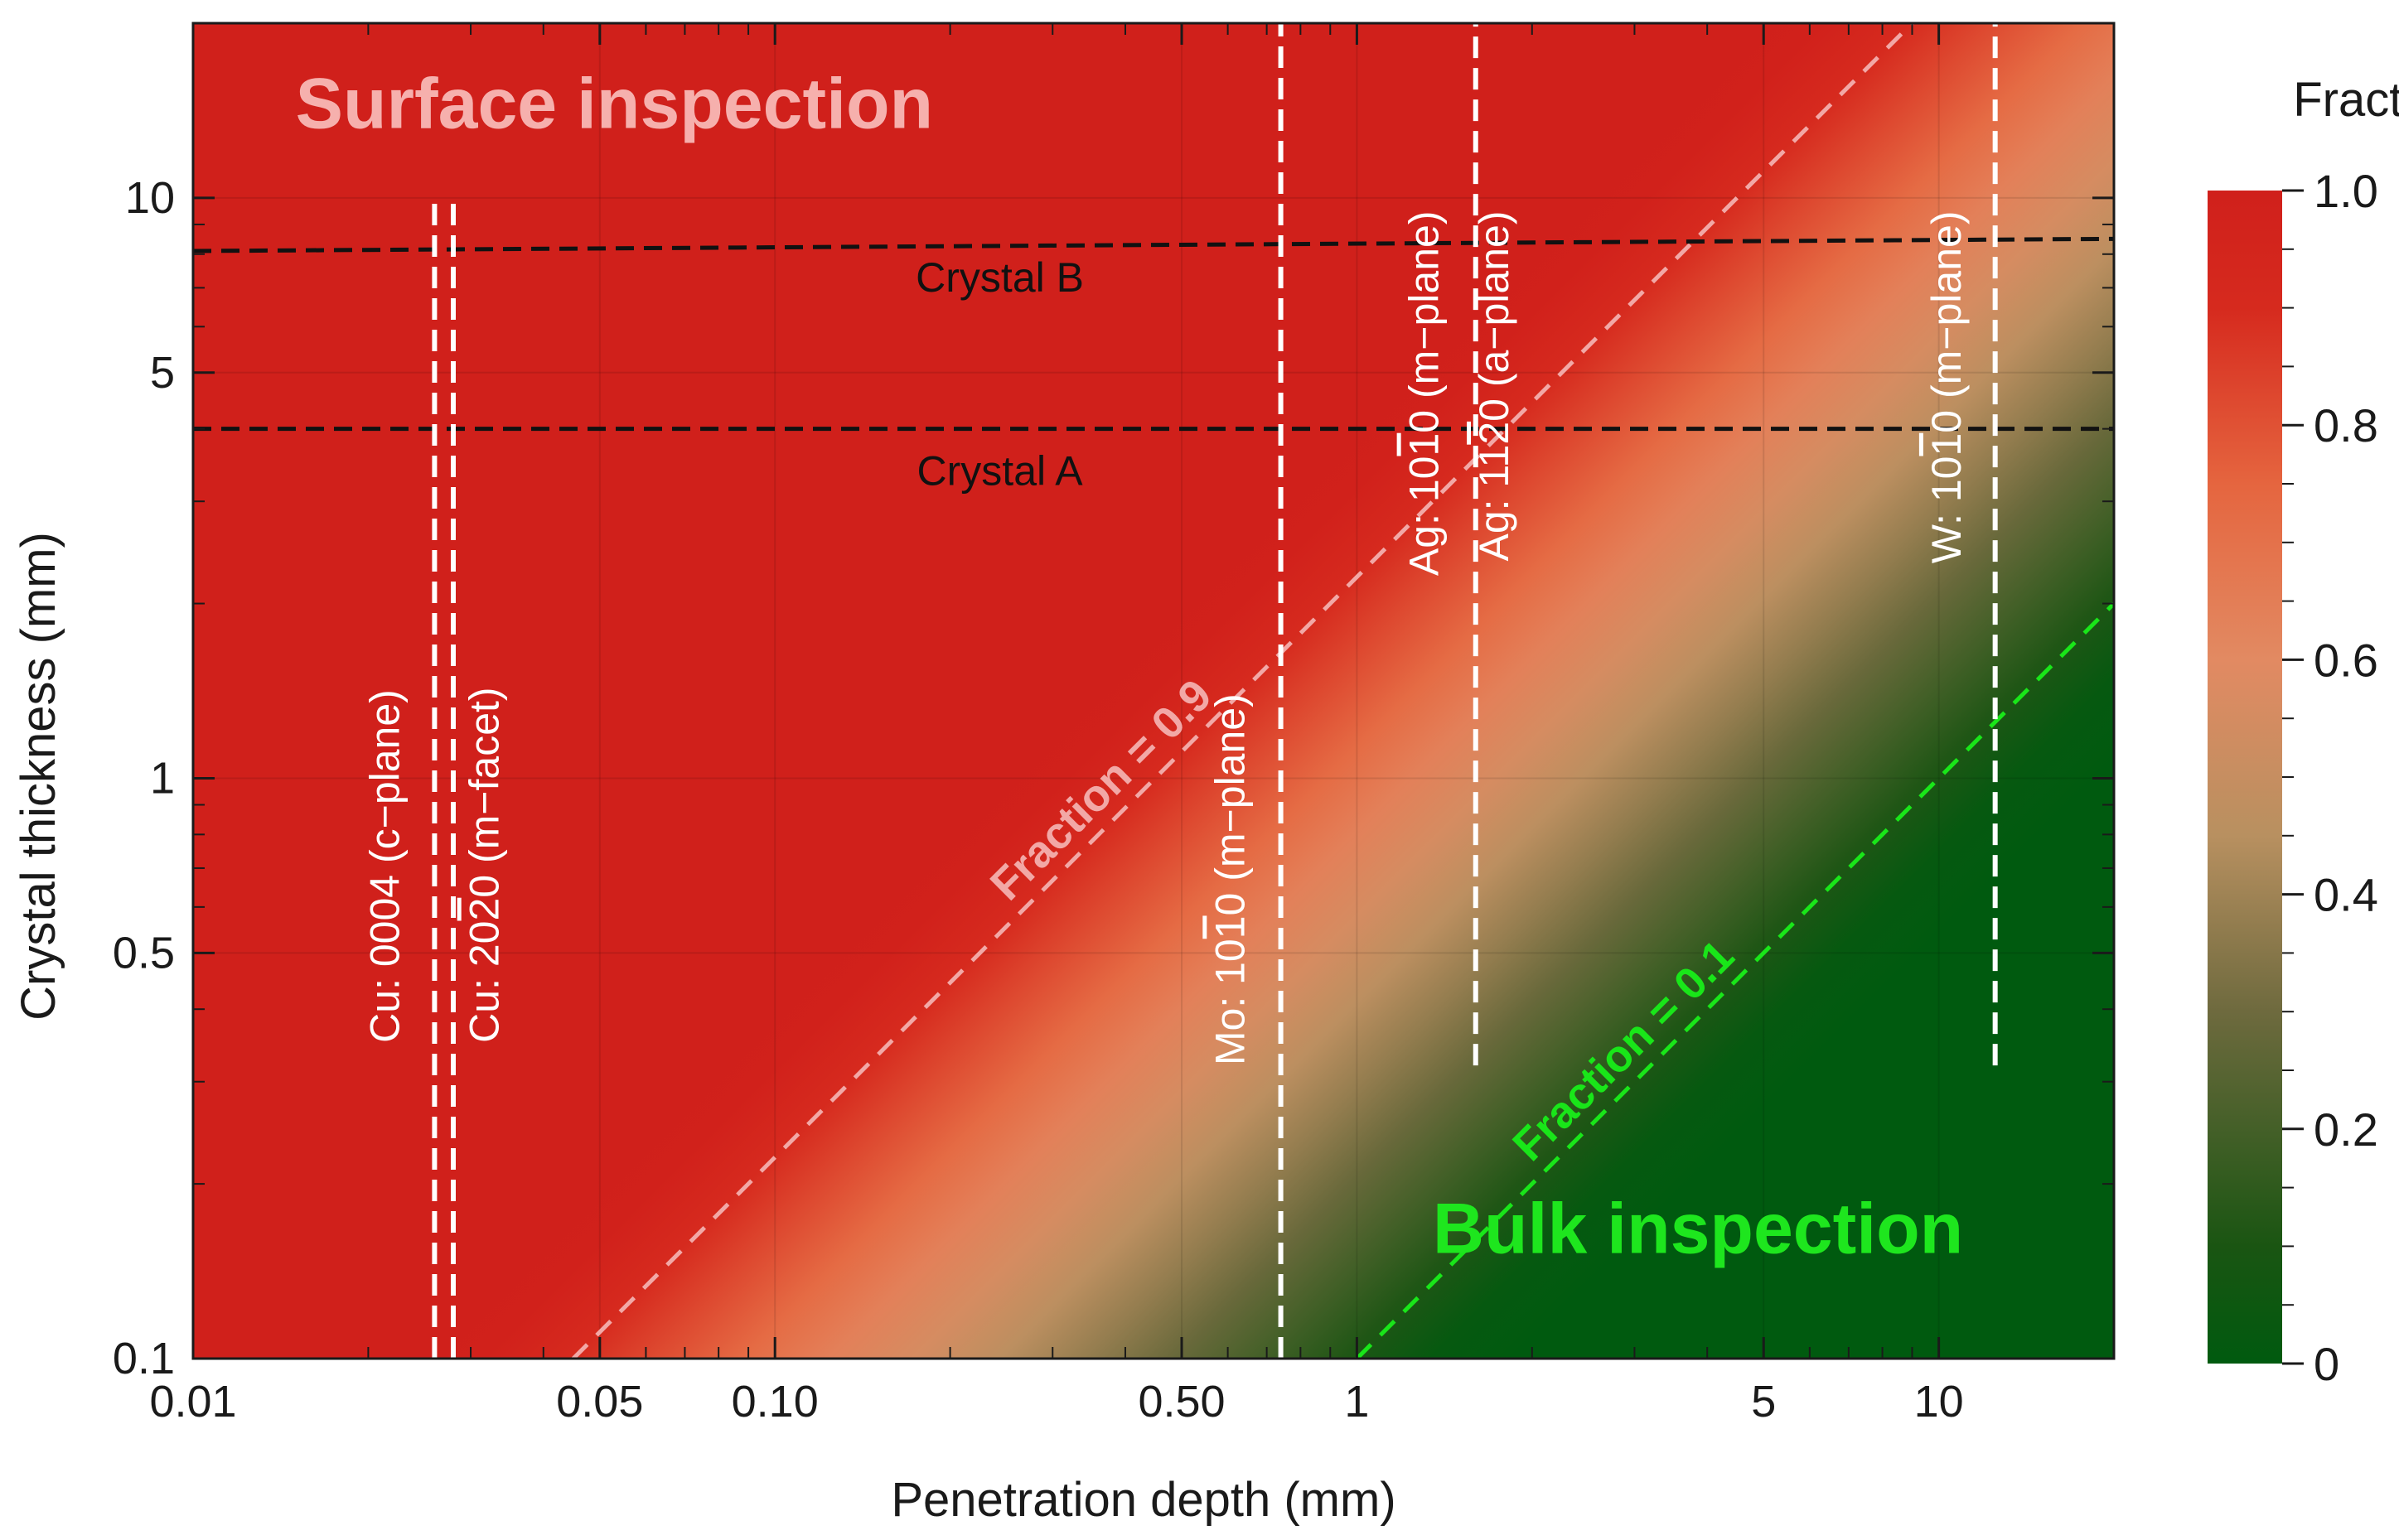  Describe the element at coordinates (2346, 1129) in the screenshot. I see `colorbar-tick-label: 0.2` at that location.